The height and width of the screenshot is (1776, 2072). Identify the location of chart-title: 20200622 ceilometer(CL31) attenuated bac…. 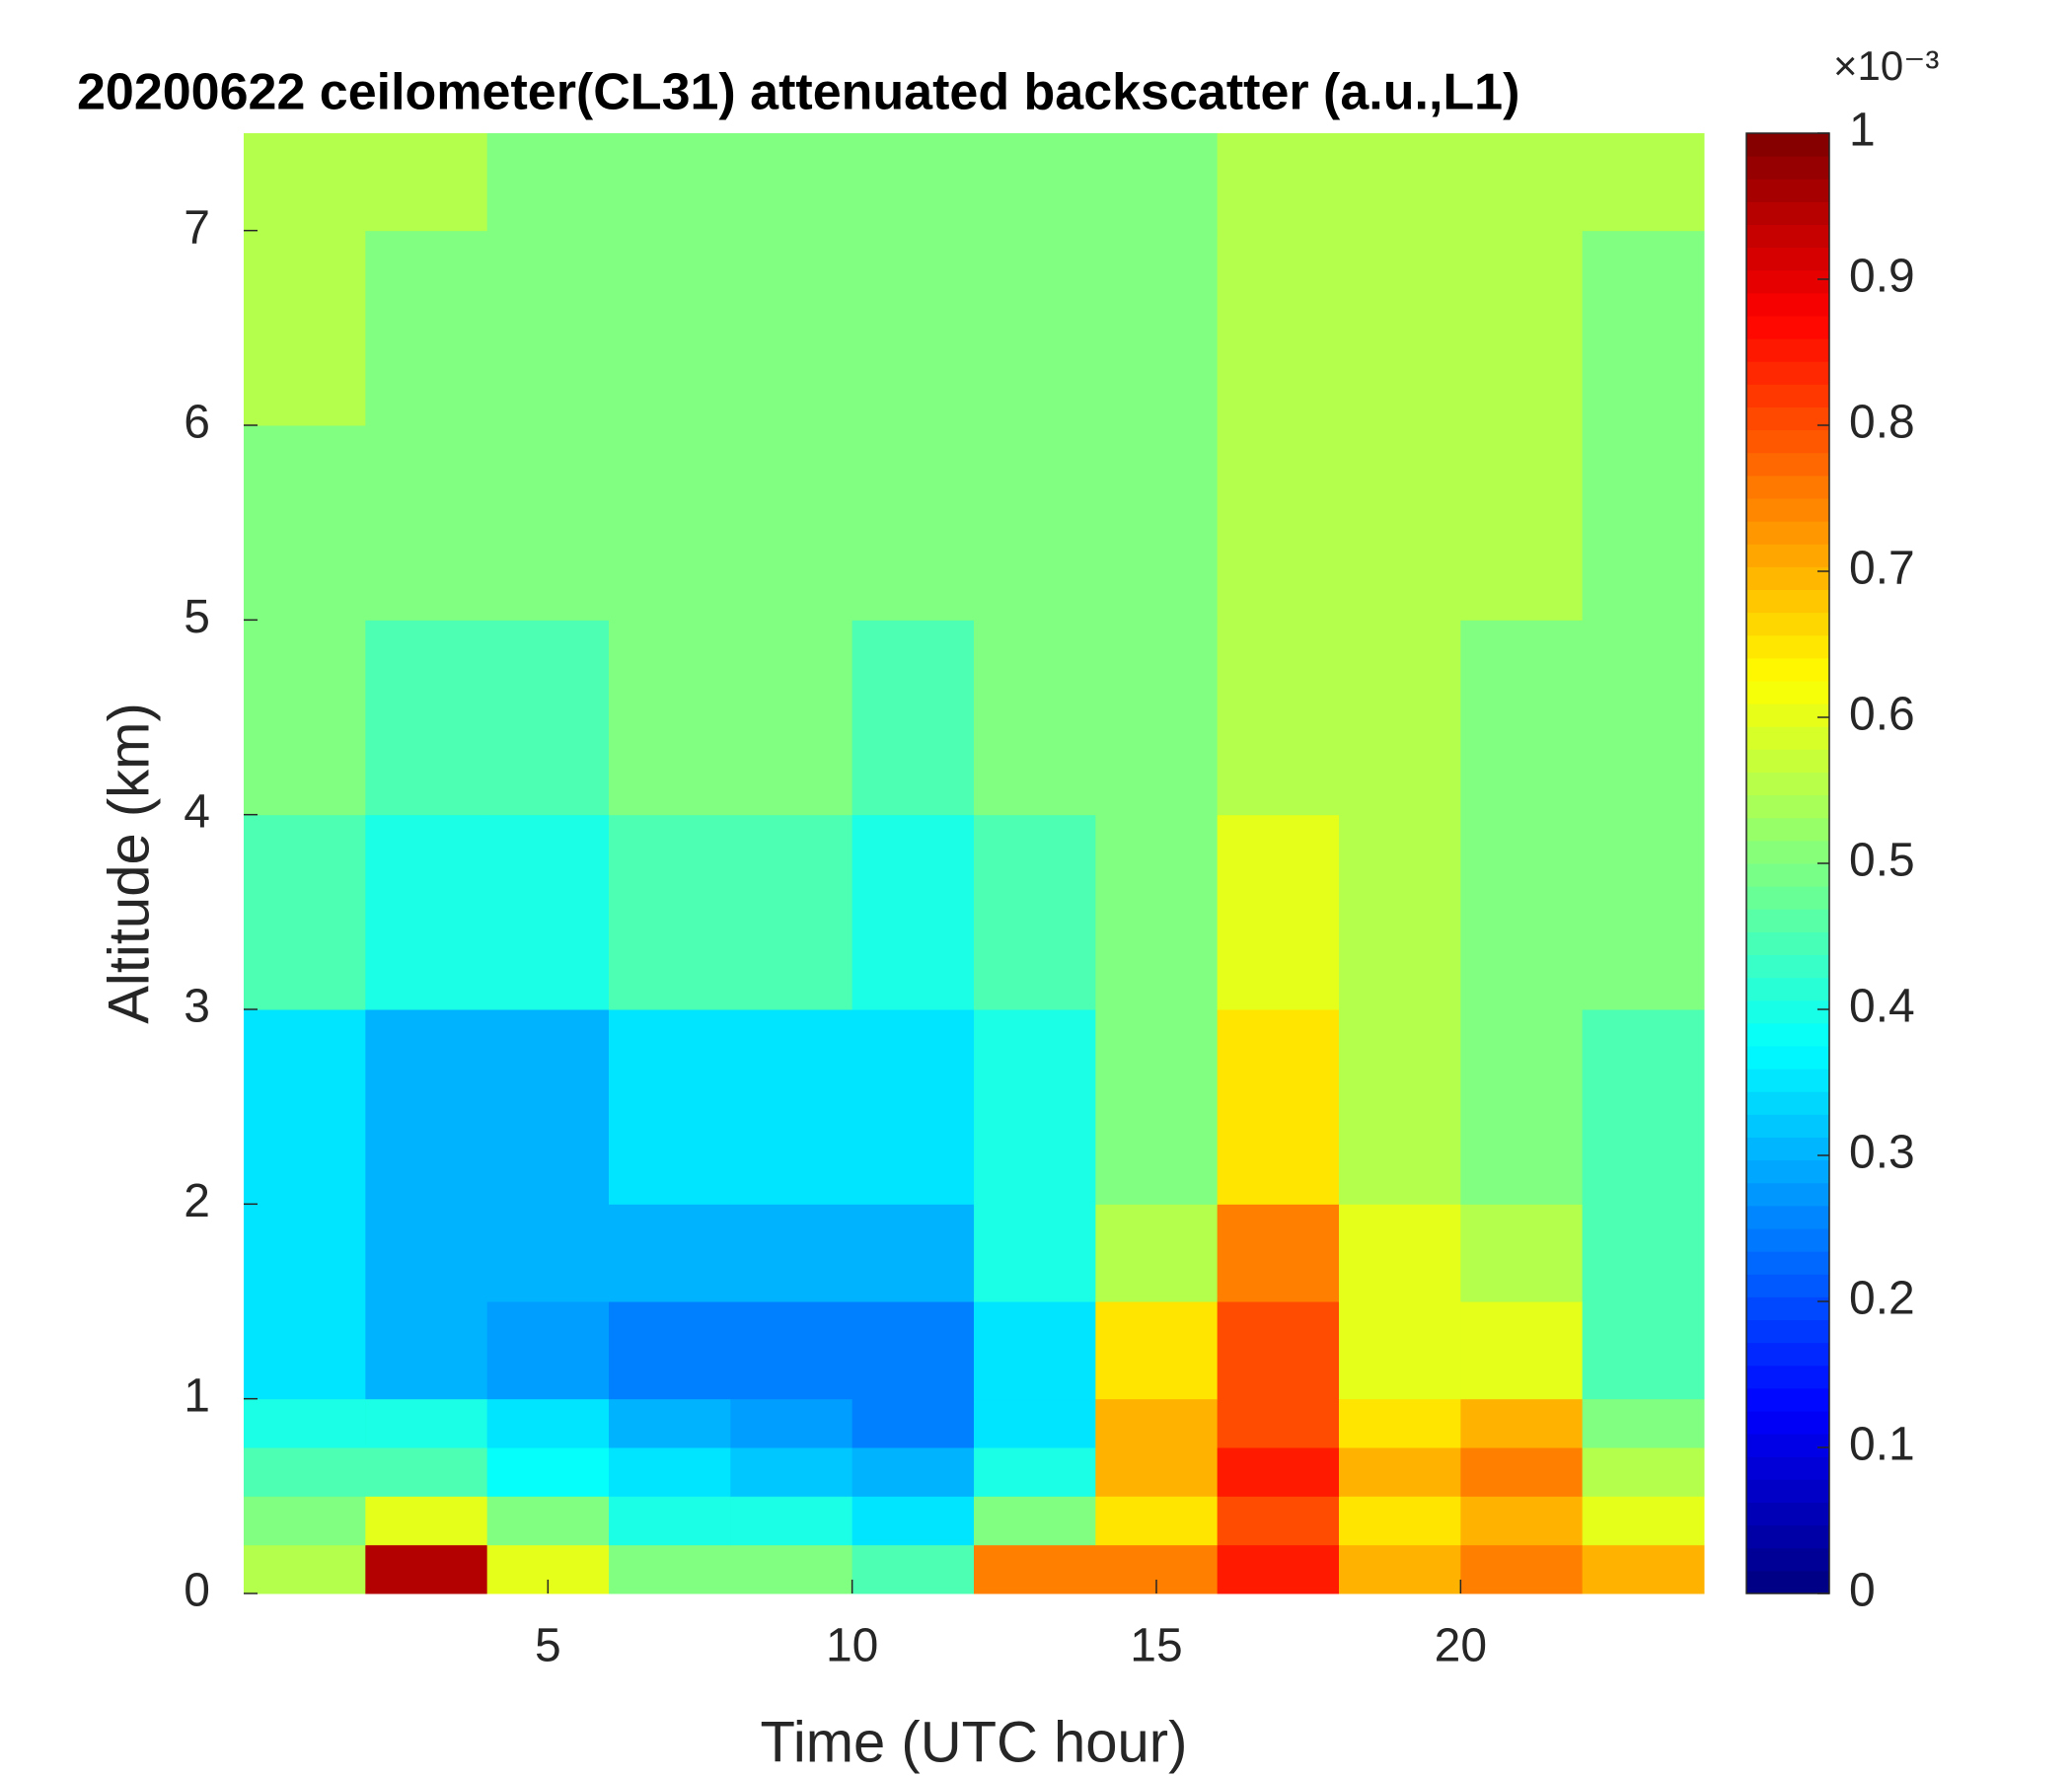
(798, 93).